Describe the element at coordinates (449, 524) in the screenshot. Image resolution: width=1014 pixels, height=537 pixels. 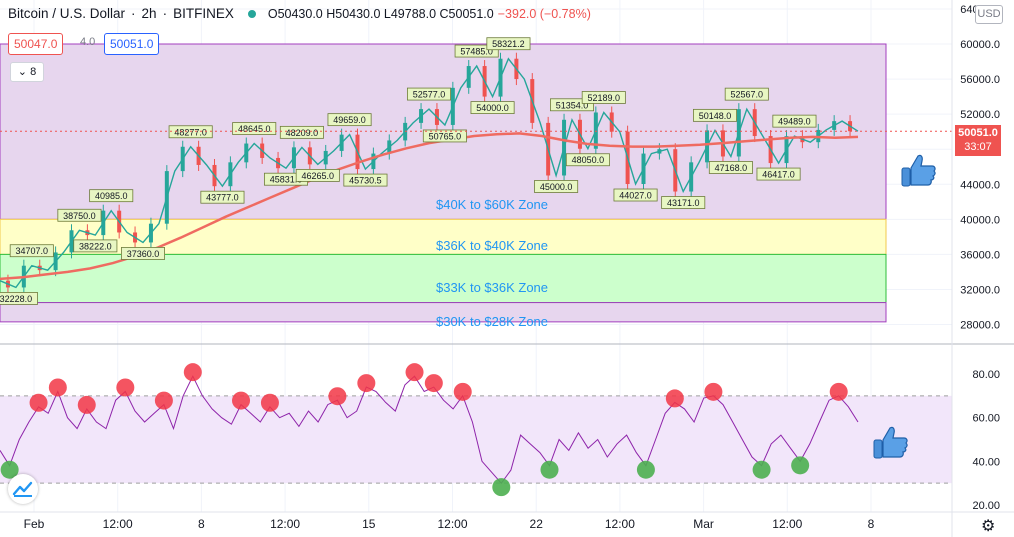
I see `time-axis: Feb 12:00 8 12:00 15 12:00 22 12:00 Mar 12:00 8` at that location.